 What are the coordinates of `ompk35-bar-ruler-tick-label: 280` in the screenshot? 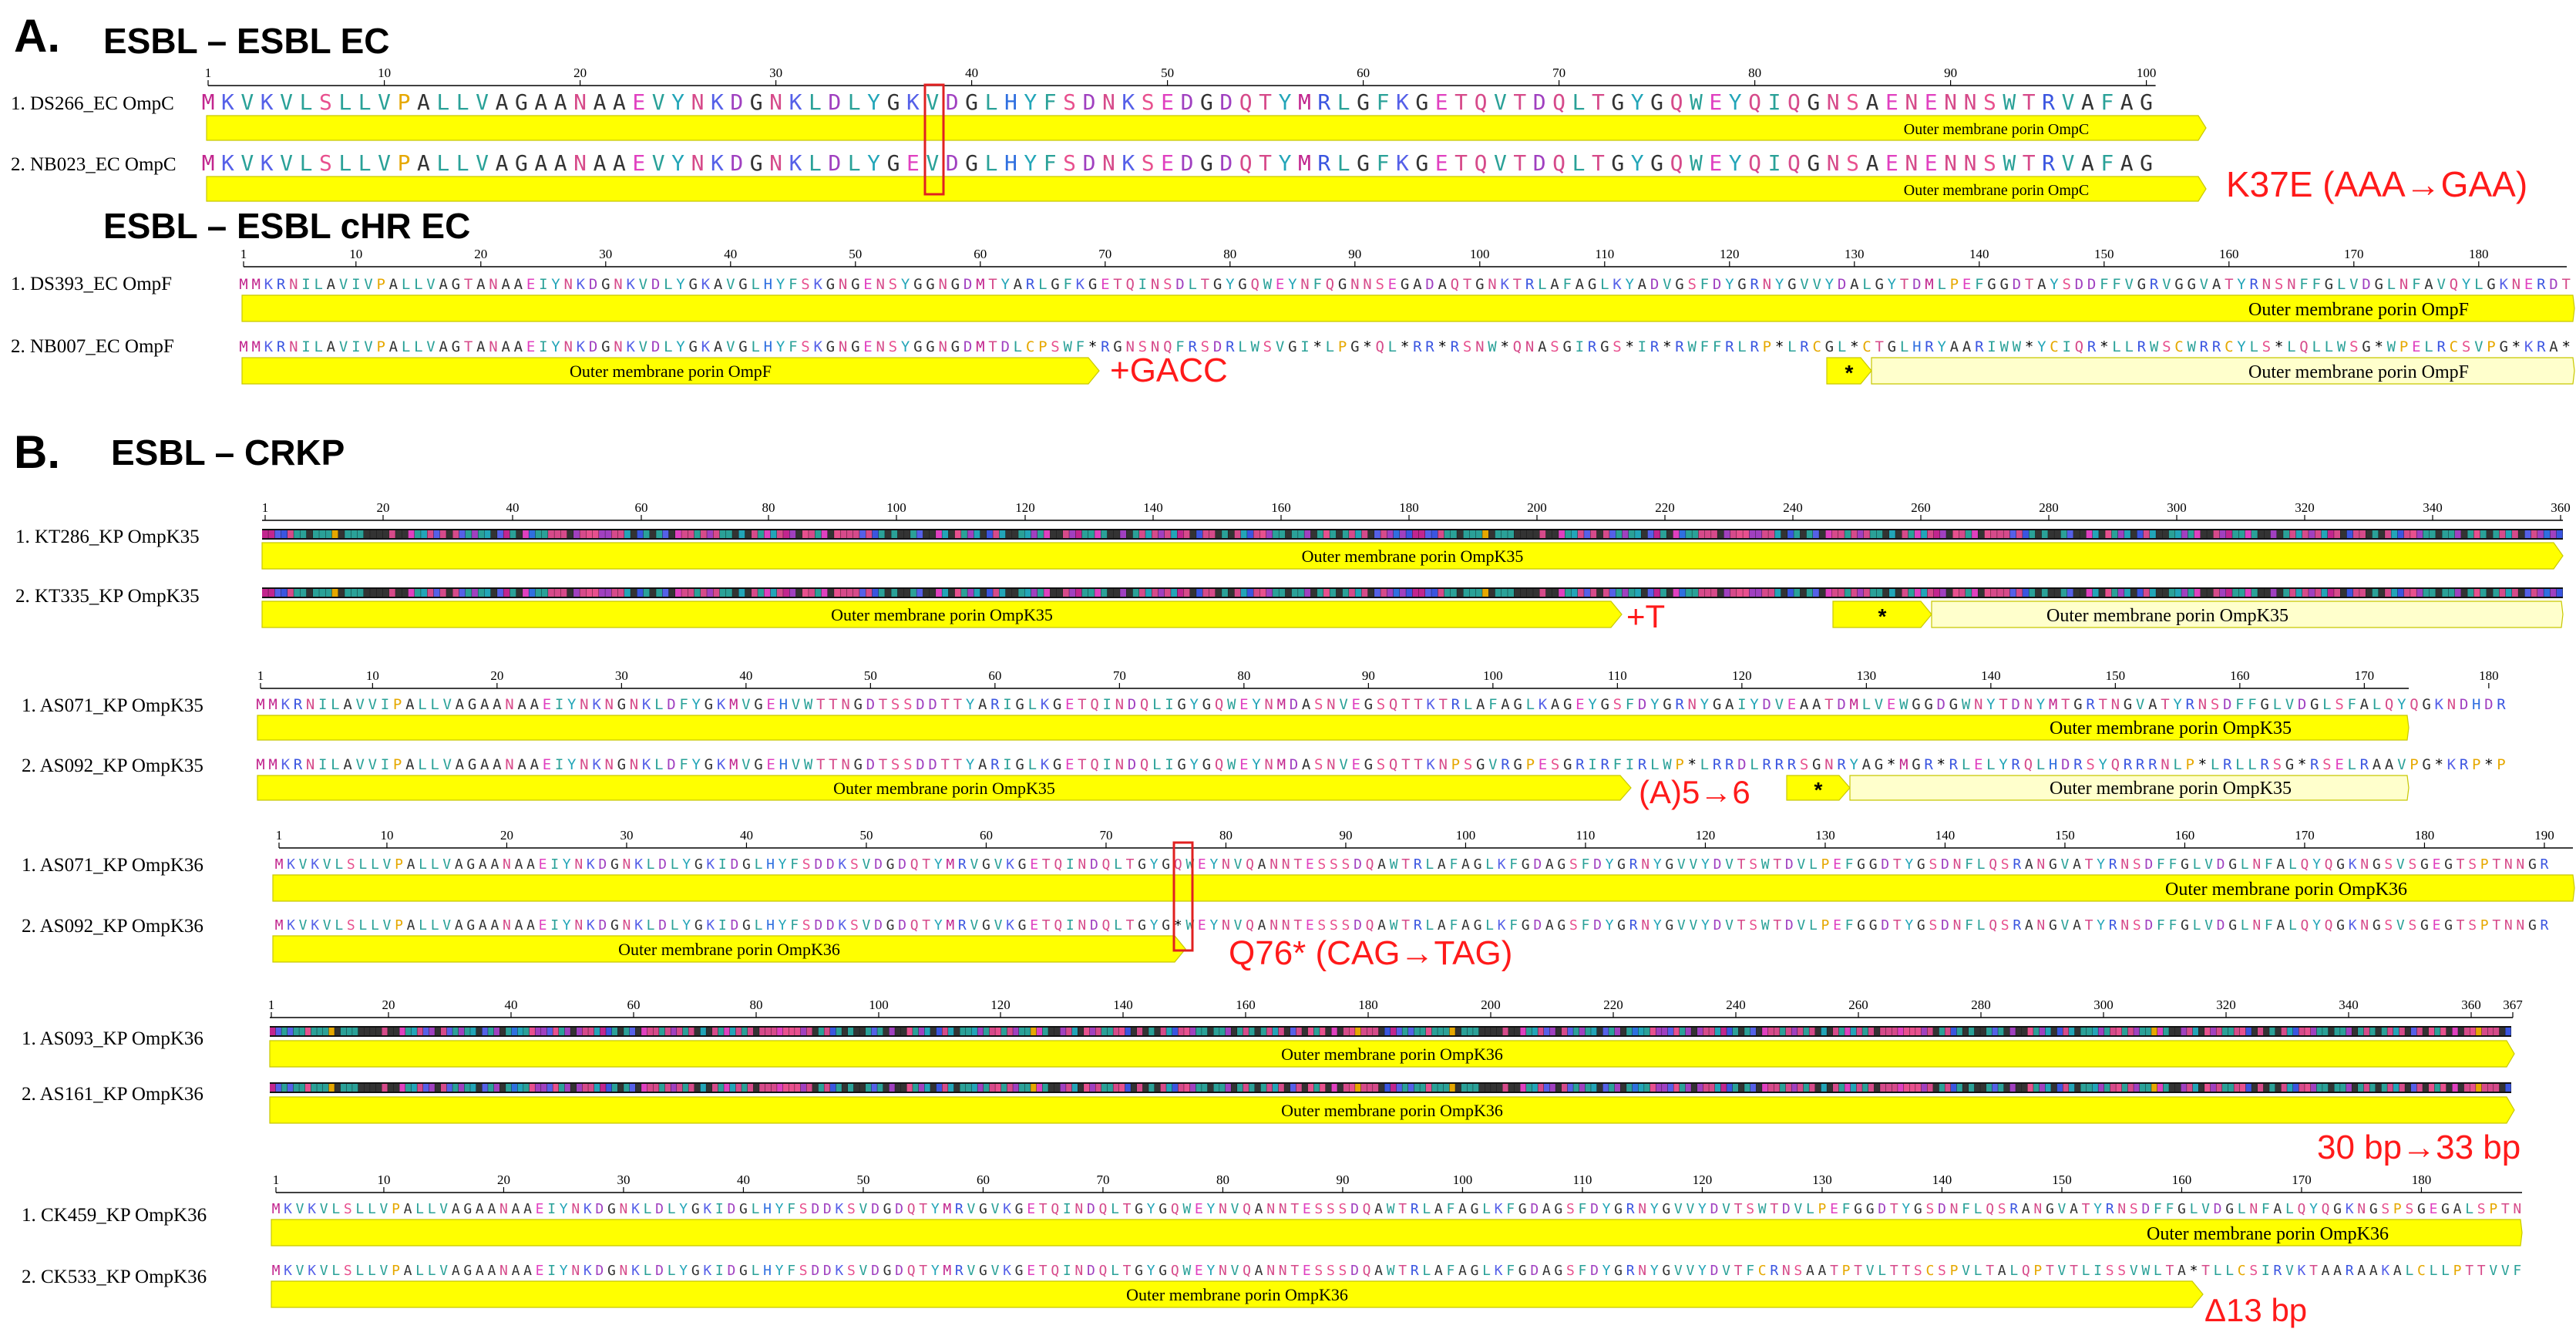 It's located at (2049, 507).